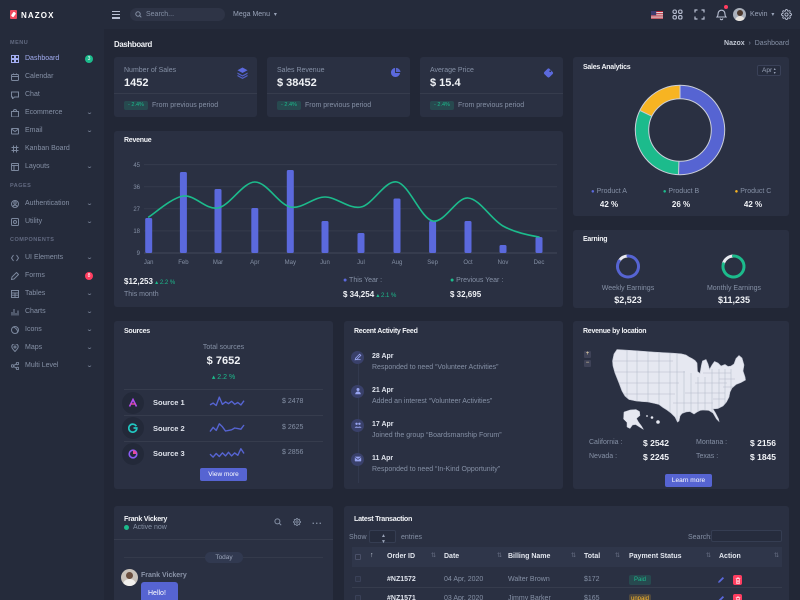 The width and height of the screenshot is (800, 600). Describe the element at coordinates (503, 263) in the screenshot. I see `svg-text: Nov` at that location.